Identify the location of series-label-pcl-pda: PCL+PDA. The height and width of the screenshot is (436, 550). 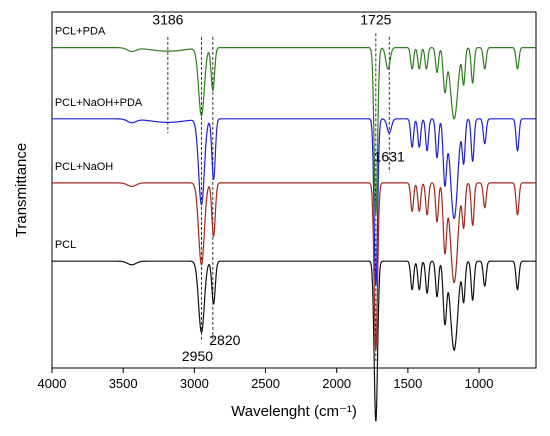
(80, 32).